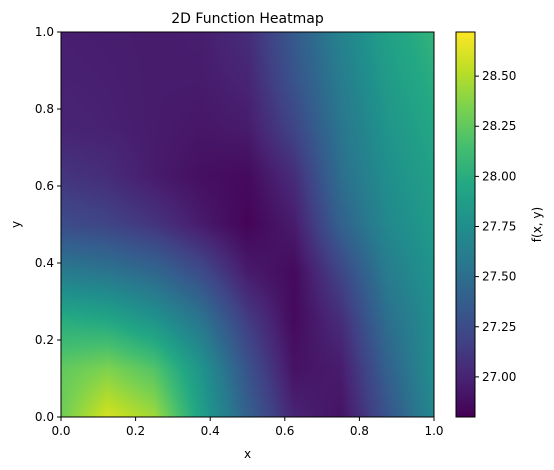 The width and height of the screenshot is (554, 470). I want to click on colorbar-tick-label: 28.25, so click(499, 126).